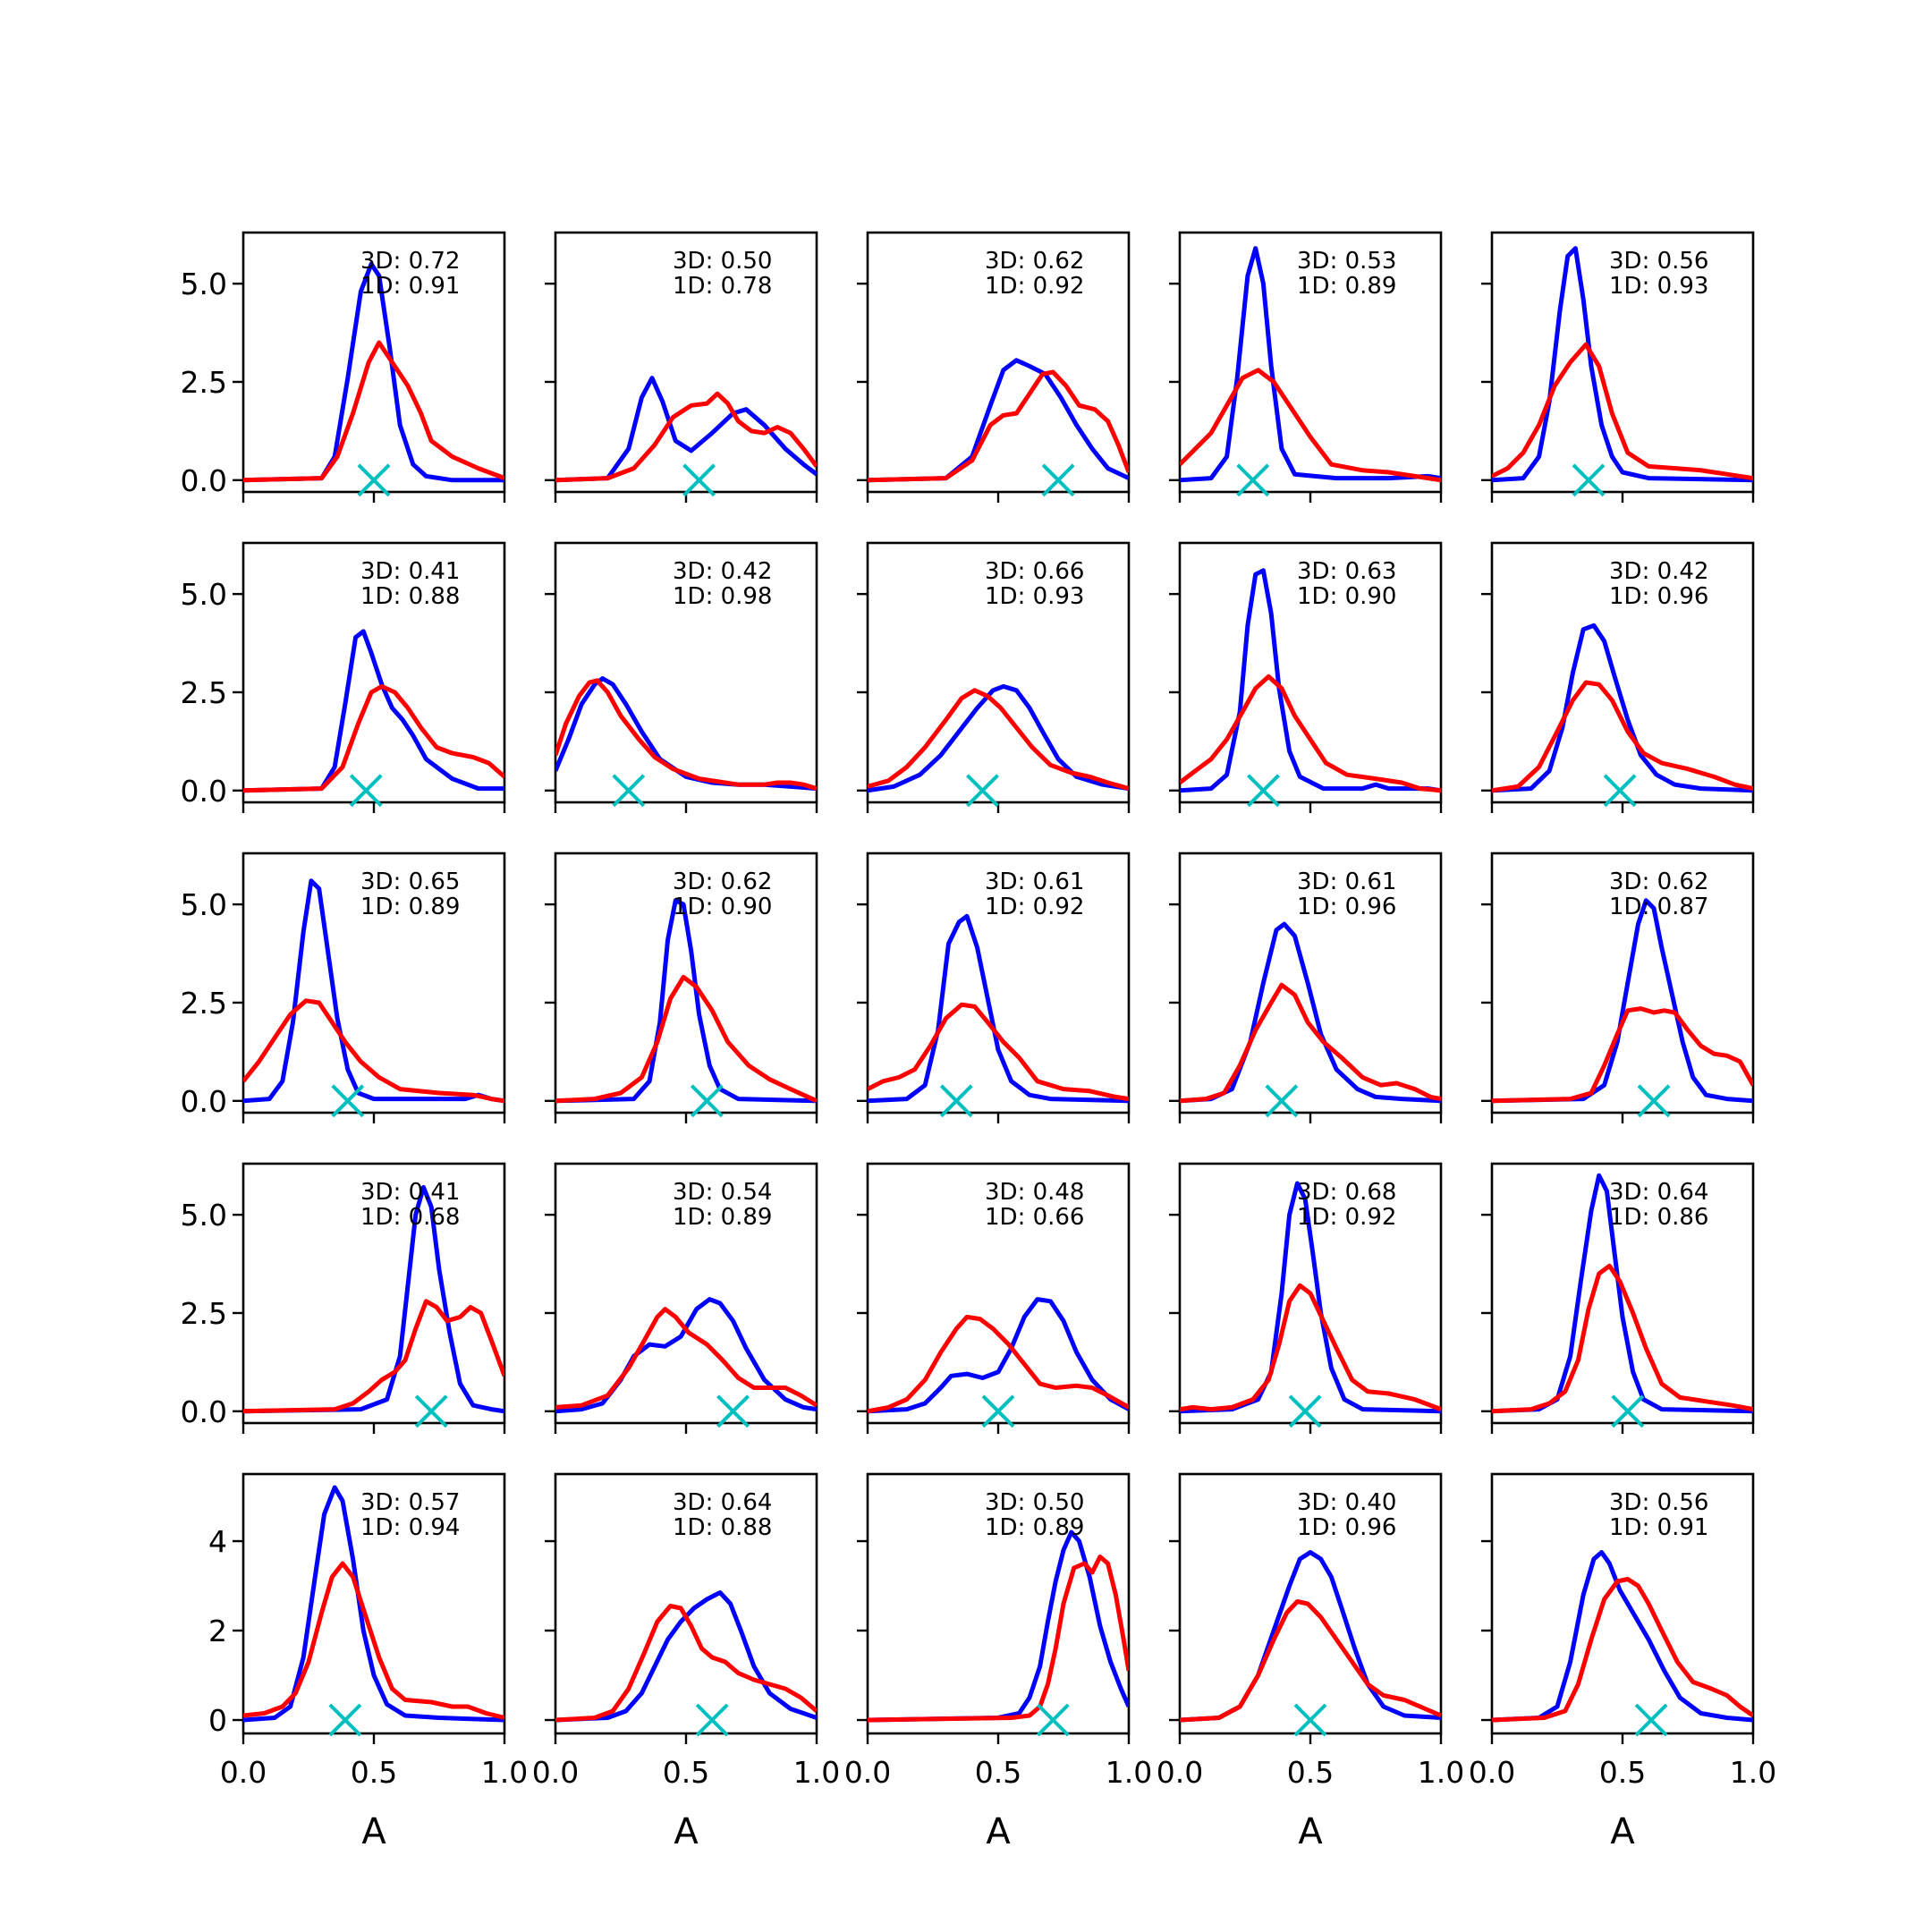 This screenshot has width=1932, height=1932. Describe the element at coordinates (410, 1502) in the screenshot. I see `annotation-3d: 3D: 0.57` at that location.